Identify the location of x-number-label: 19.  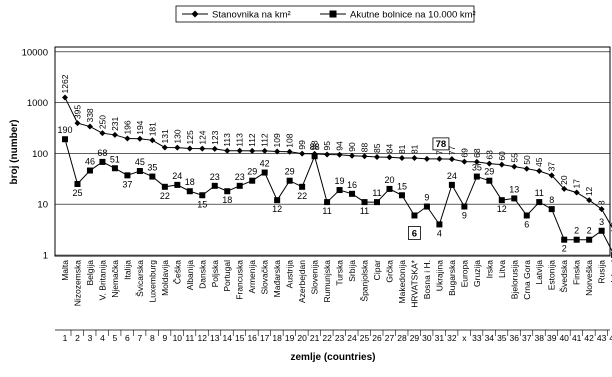
(290, 338).